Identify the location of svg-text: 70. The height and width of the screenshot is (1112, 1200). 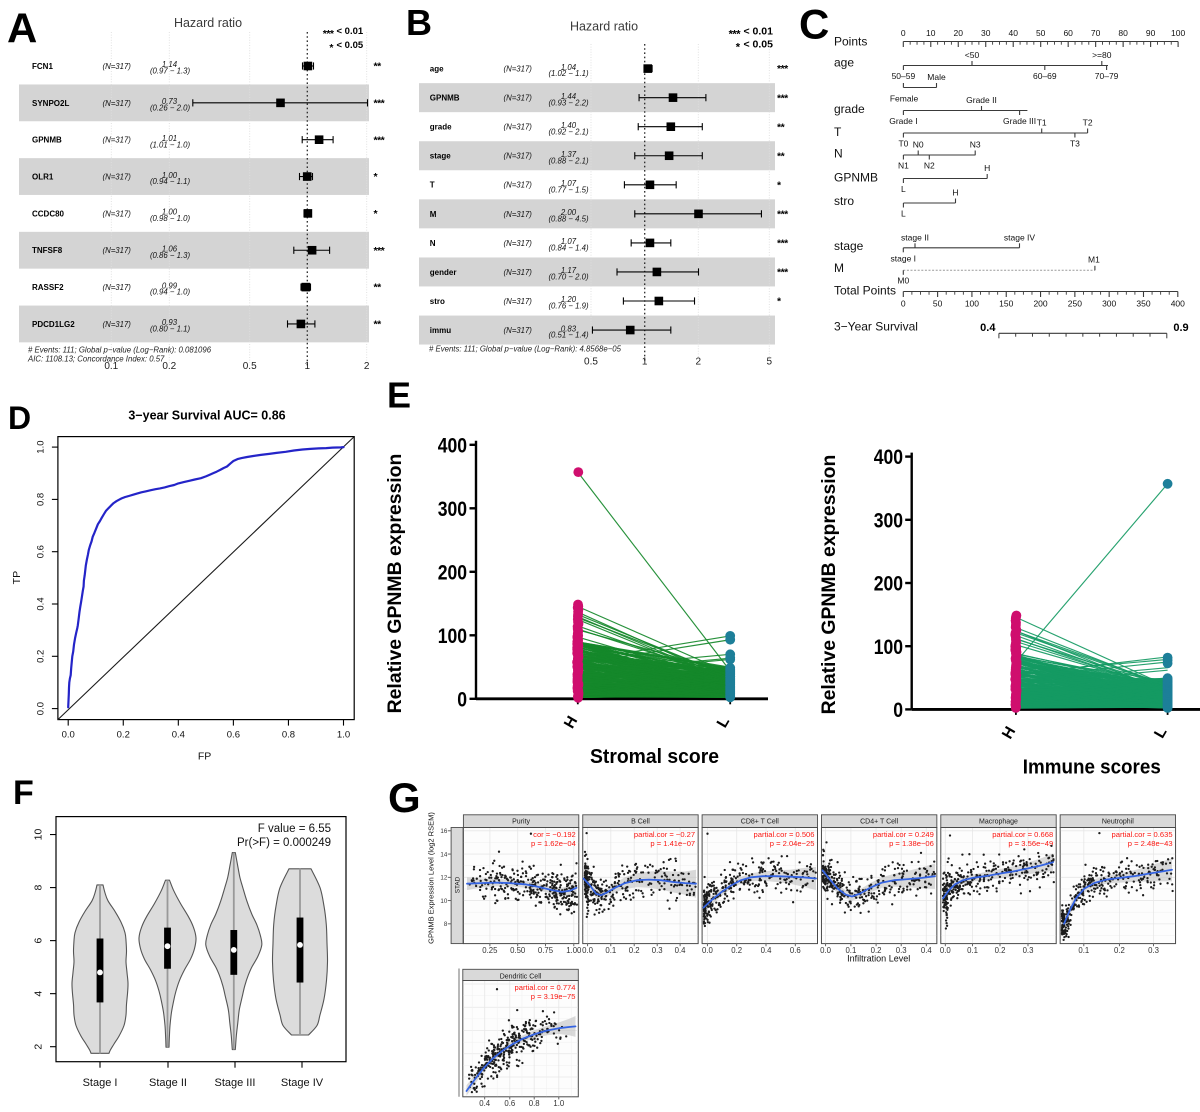
(1096, 33).